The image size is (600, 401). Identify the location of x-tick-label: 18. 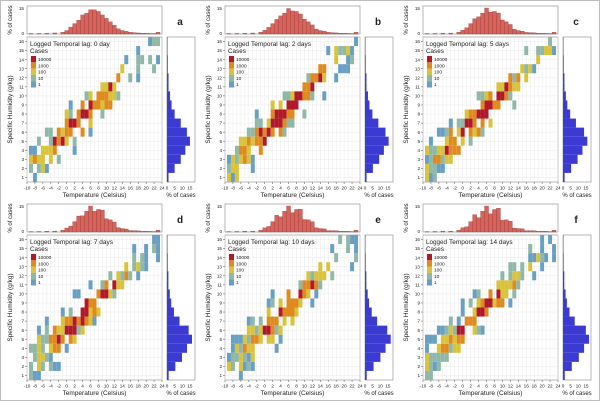
(139, 386).